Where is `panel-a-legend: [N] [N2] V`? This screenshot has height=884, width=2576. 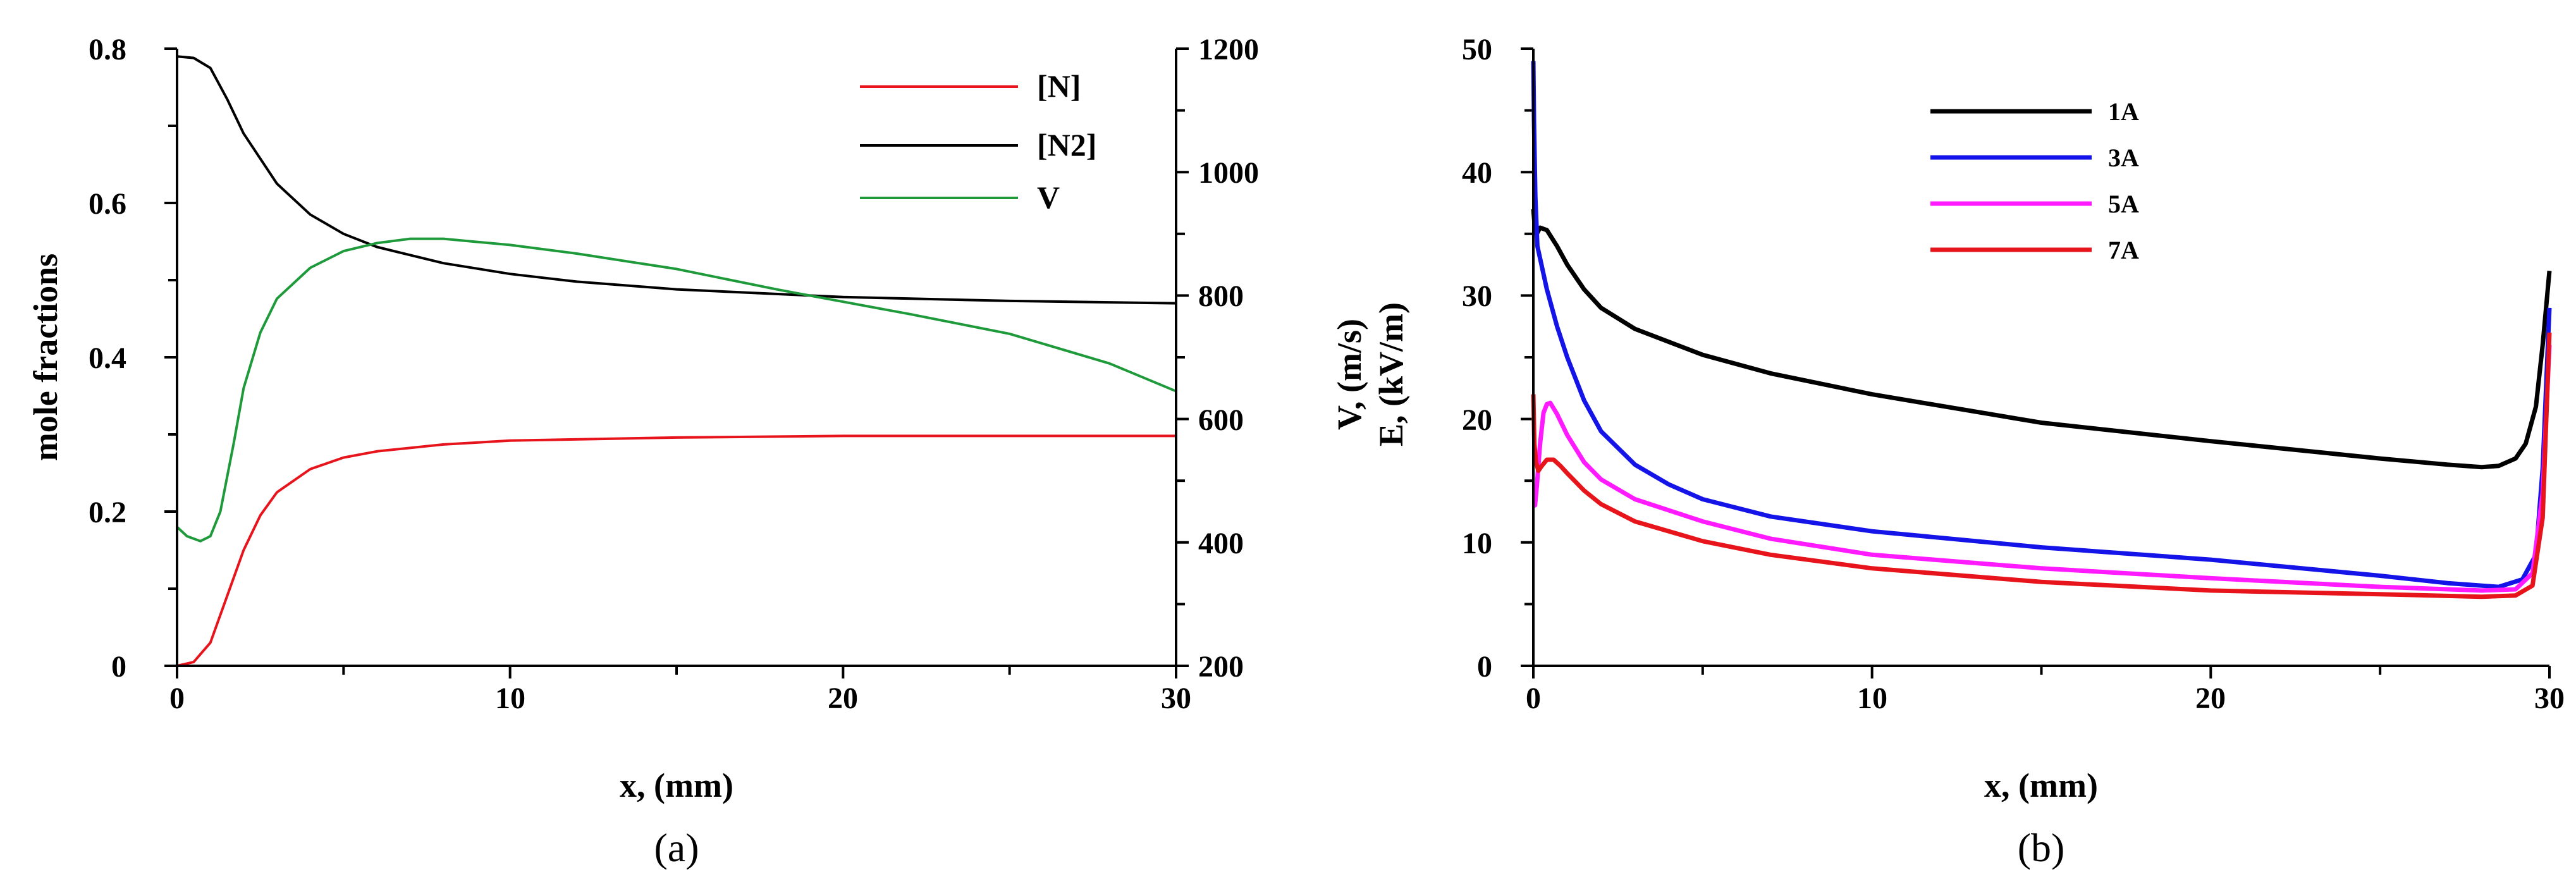
panel-a-legend: [N] [N2] V is located at coordinates (978, 141).